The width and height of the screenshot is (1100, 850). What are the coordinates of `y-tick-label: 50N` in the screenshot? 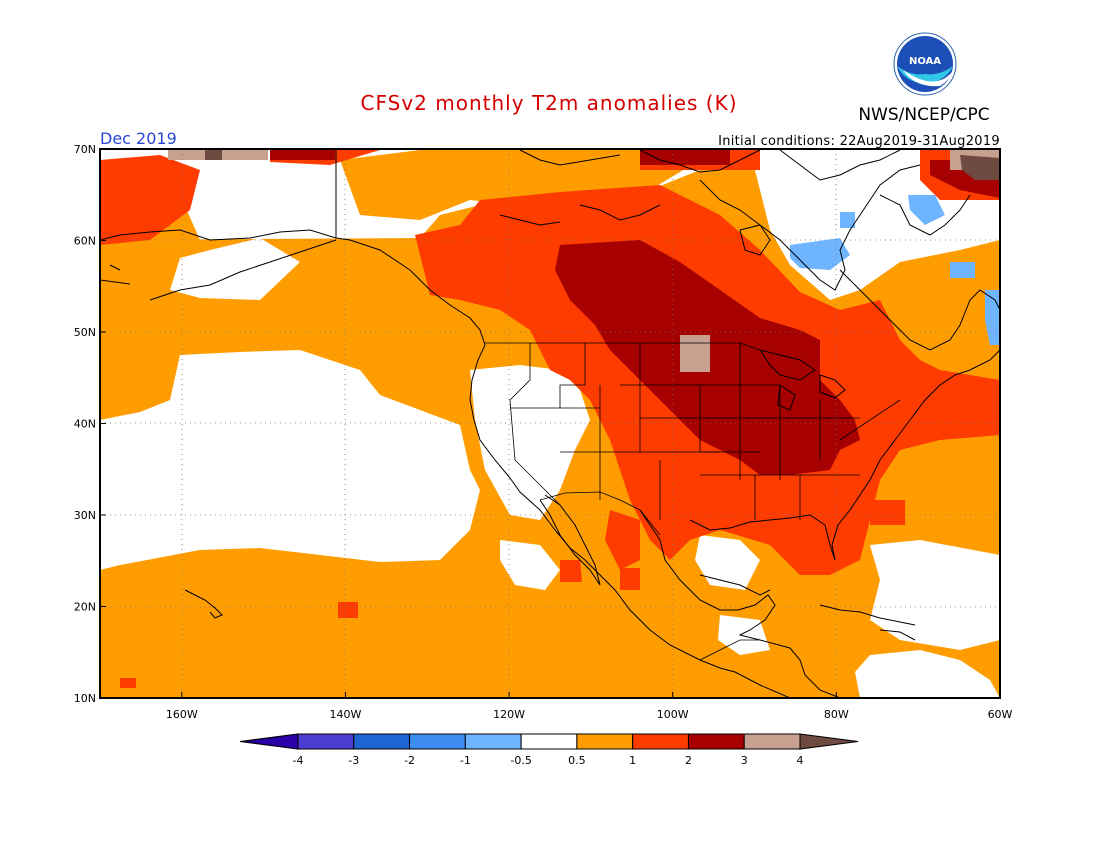 It's located at (85, 332).